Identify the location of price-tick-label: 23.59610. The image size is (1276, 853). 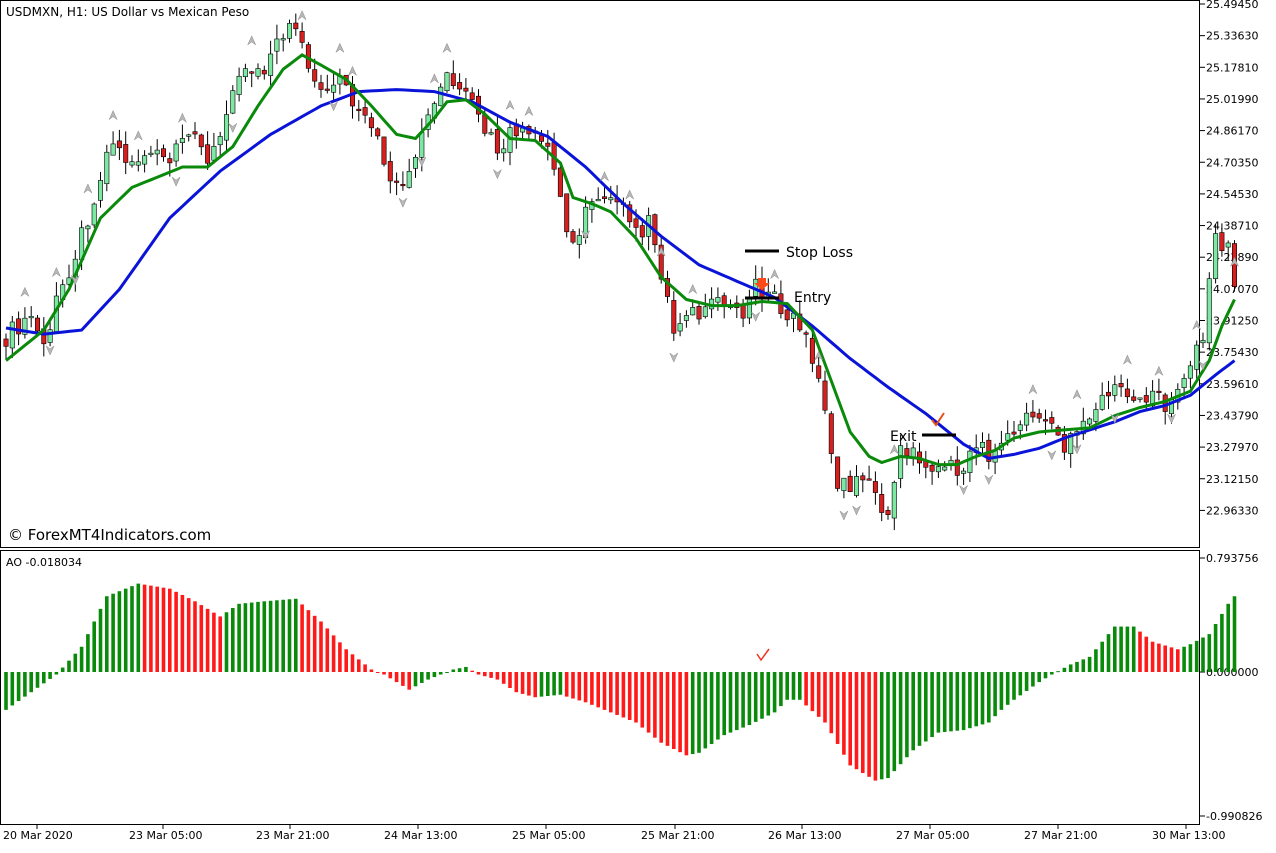
(1232, 384).